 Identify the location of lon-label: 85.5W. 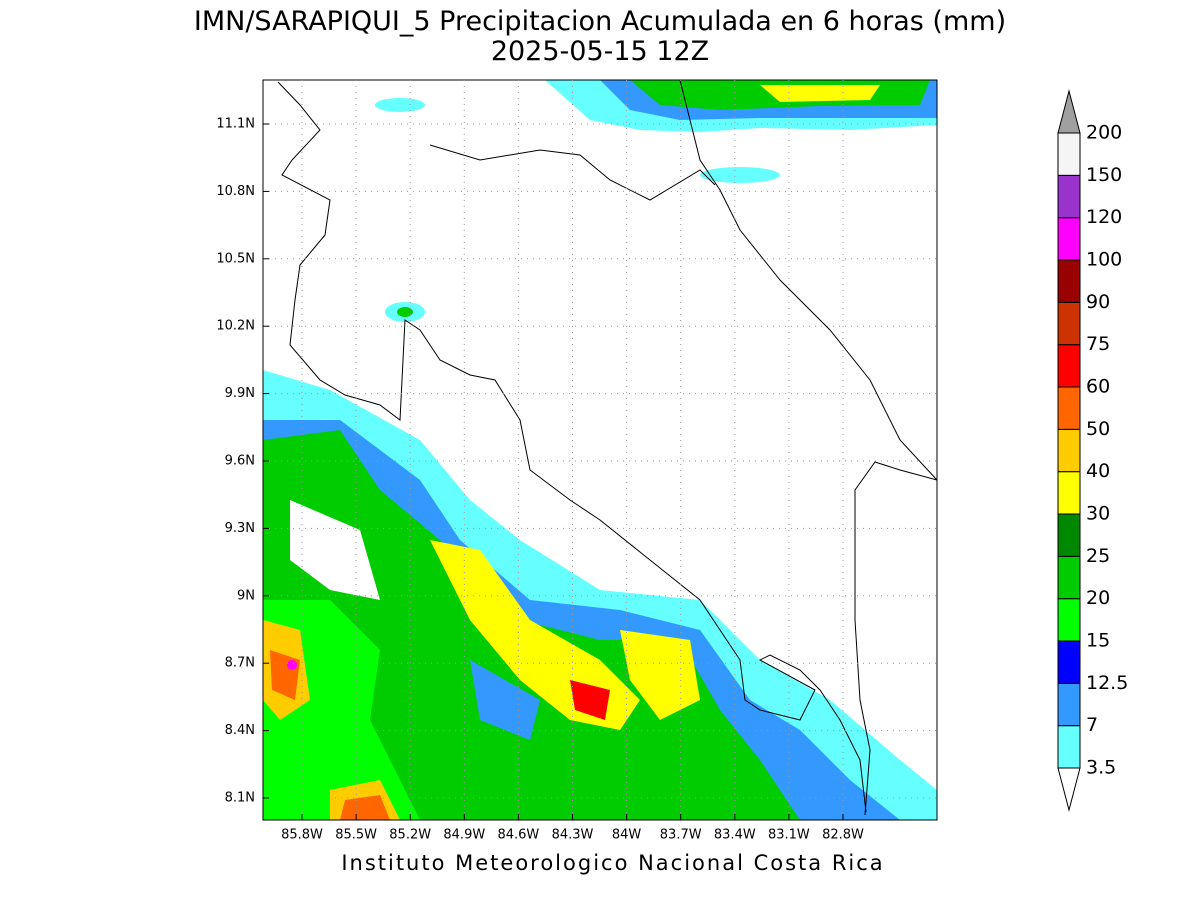
(356, 835).